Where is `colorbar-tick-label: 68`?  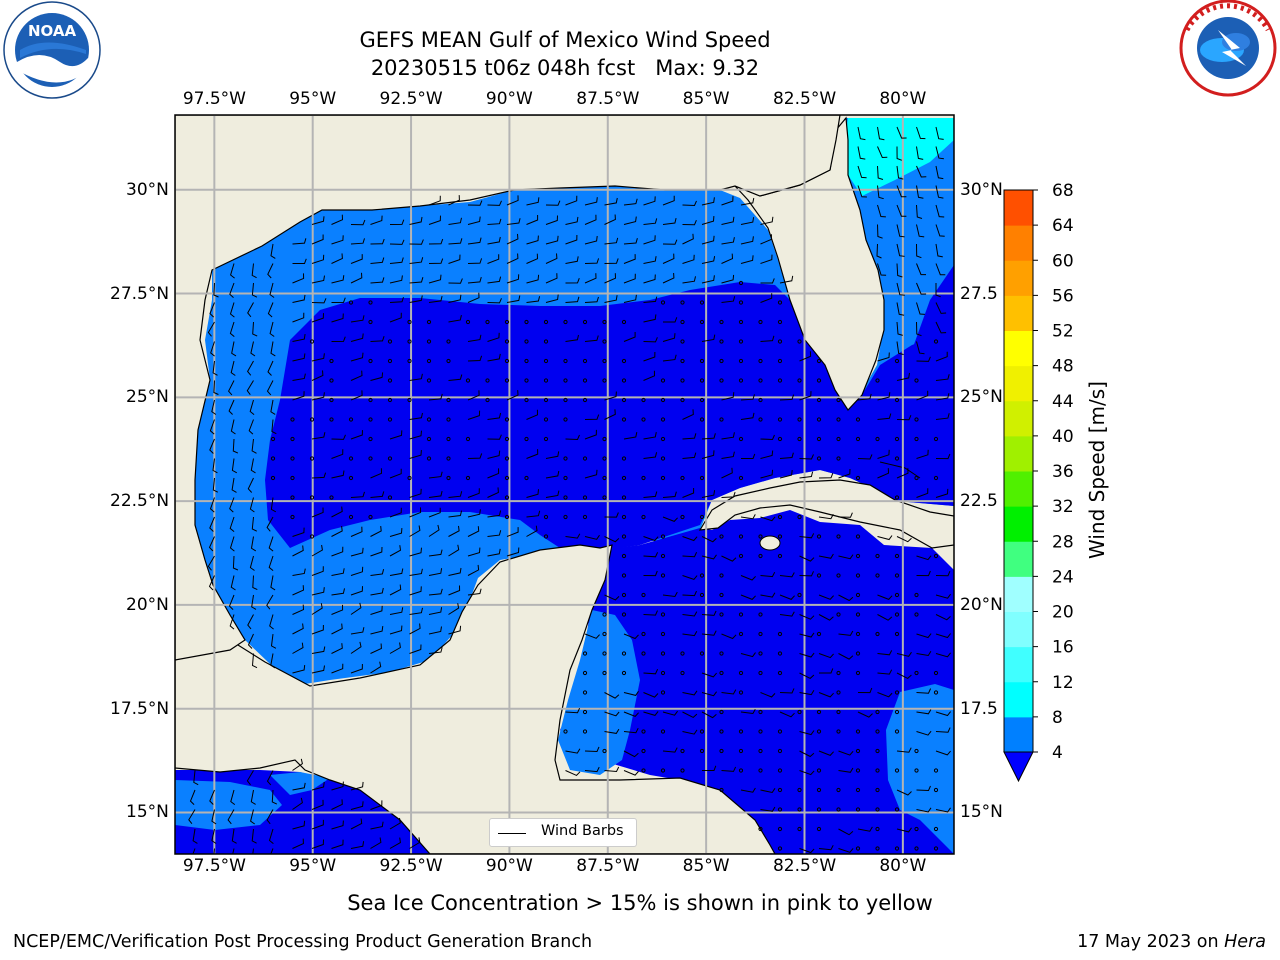
colorbar-tick-label: 68 is located at coordinates (1063, 191).